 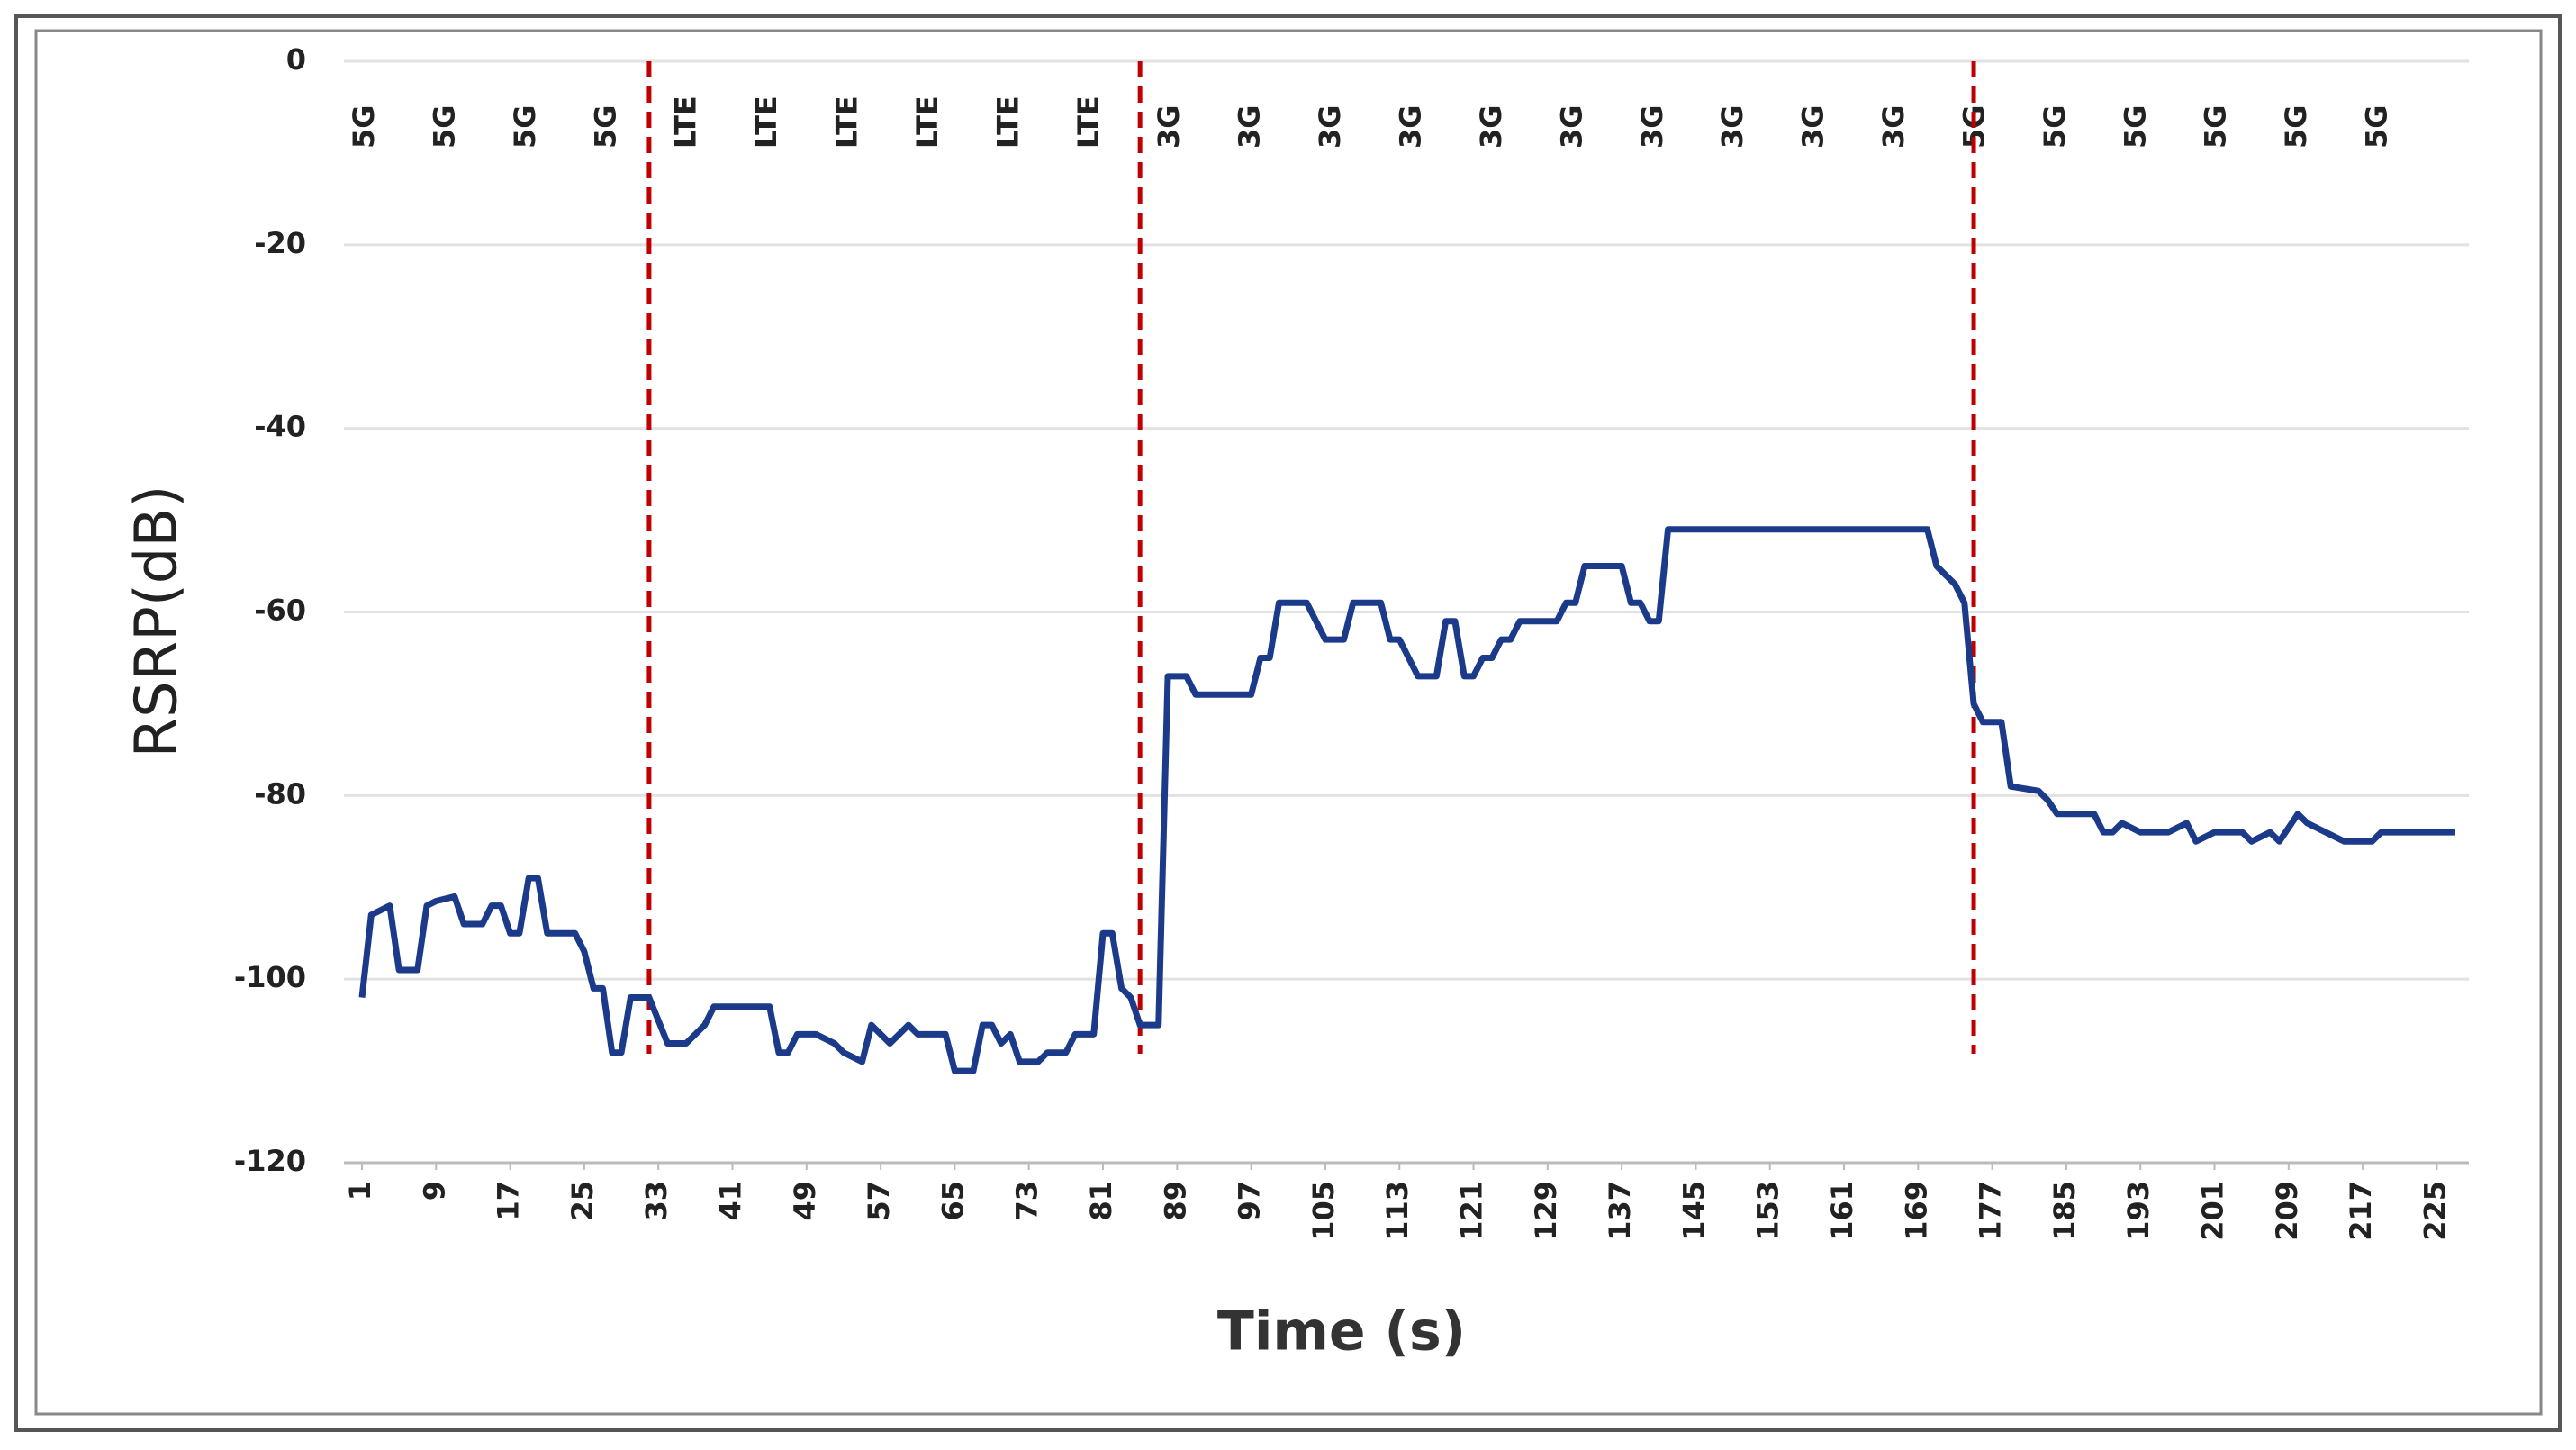 I want to click on x-tick-label: 209, so click(x=2287, y=1211).